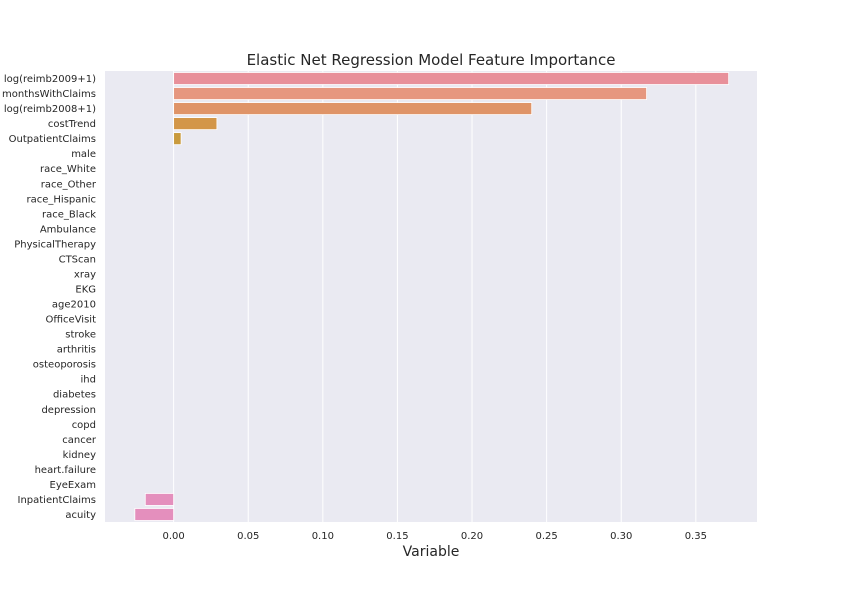  I want to click on y-tick-label: PhysicalTherapy, so click(55, 244).